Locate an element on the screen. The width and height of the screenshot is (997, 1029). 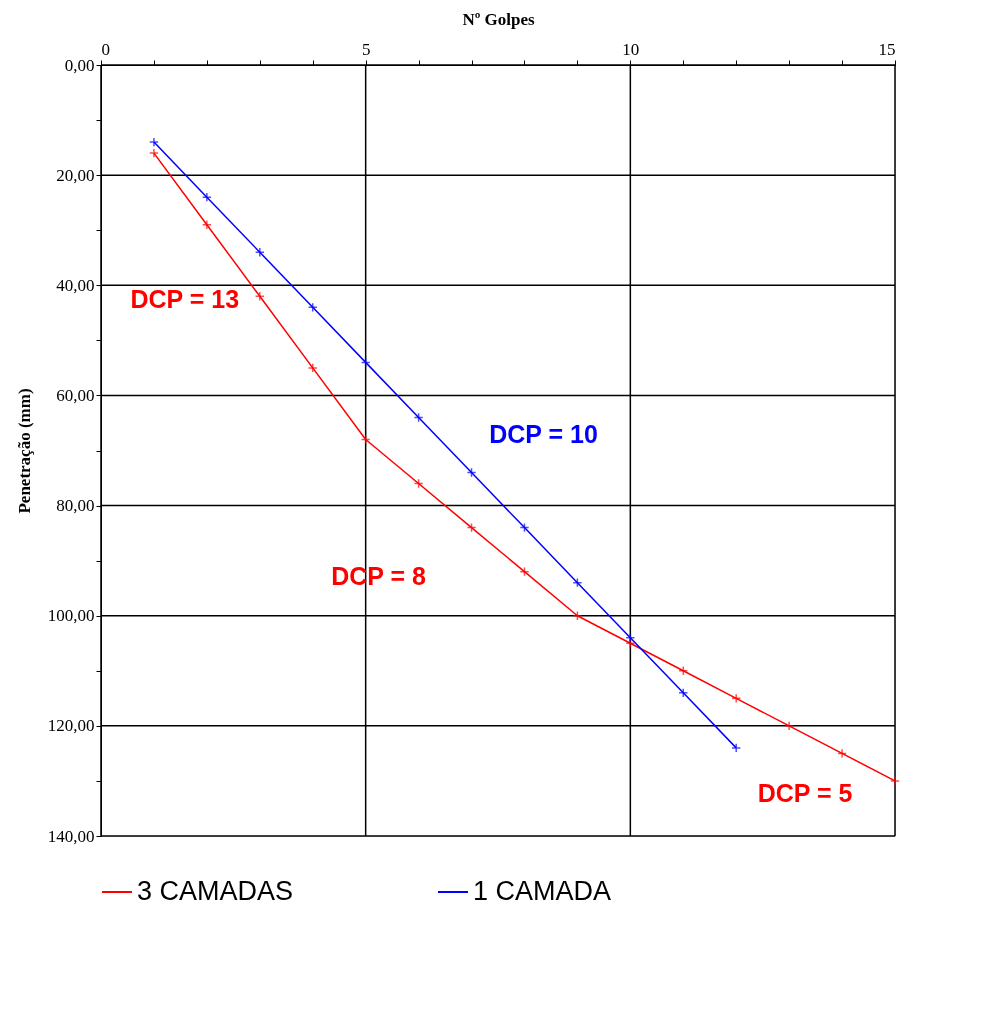
annotation: DCP = 5 is located at coordinates (805, 792).